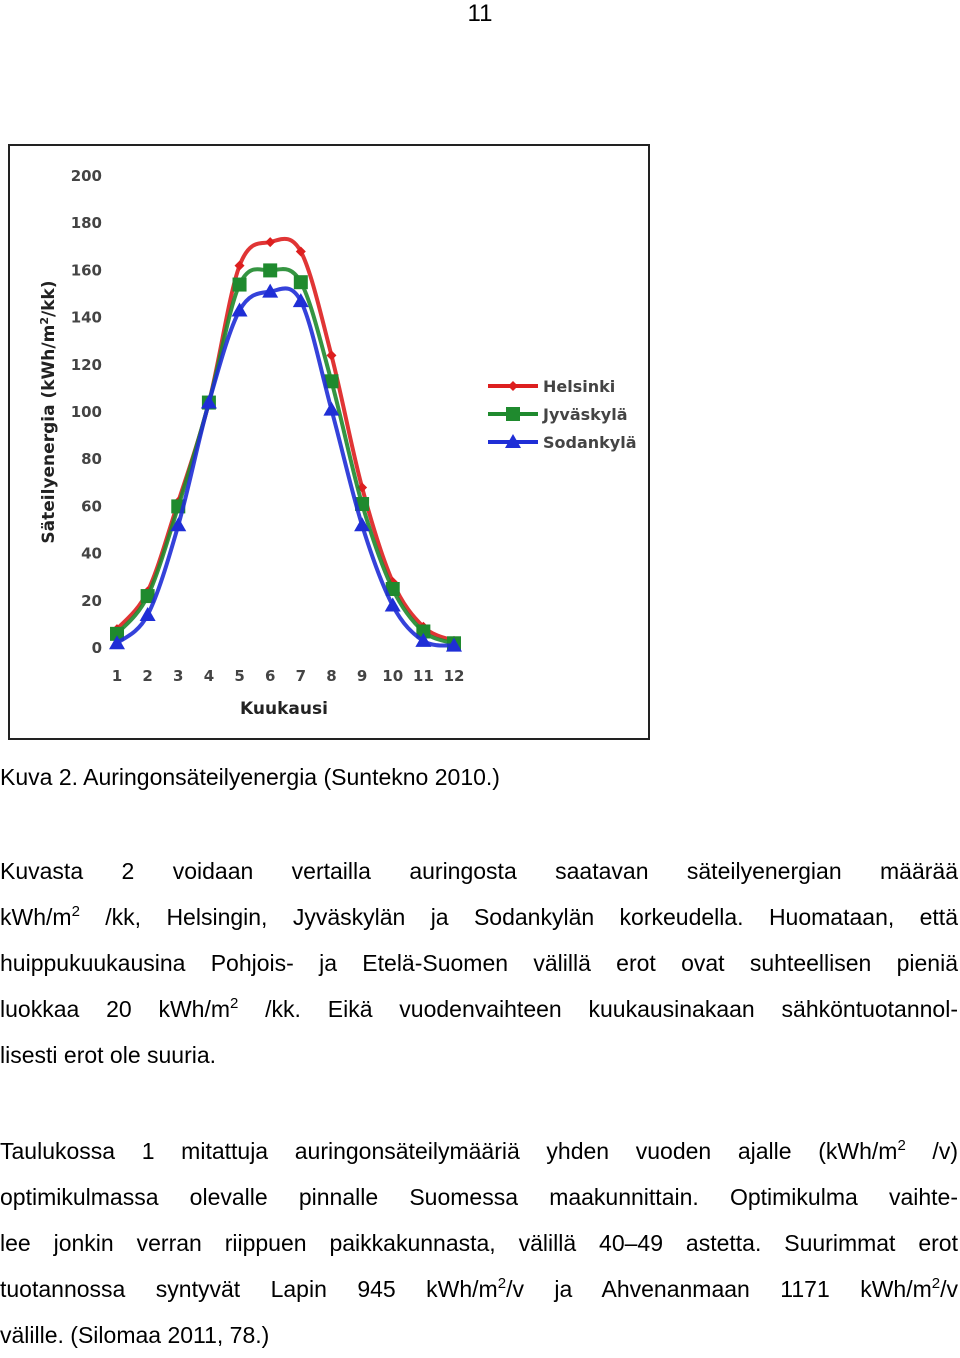 Image resolution: width=960 pixels, height=1358 pixels. What do you see at coordinates (949, 1289) in the screenshot?
I see `text-span: /v` at bounding box center [949, 1289].